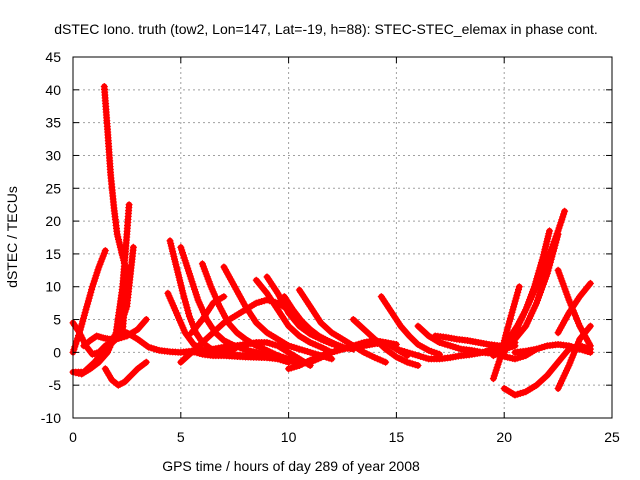 The width and height of the screenshot is (640, 480). Describe the element at coordinates (289, 437) in the screenshot. I see `x-tick-label: 10` at that location.